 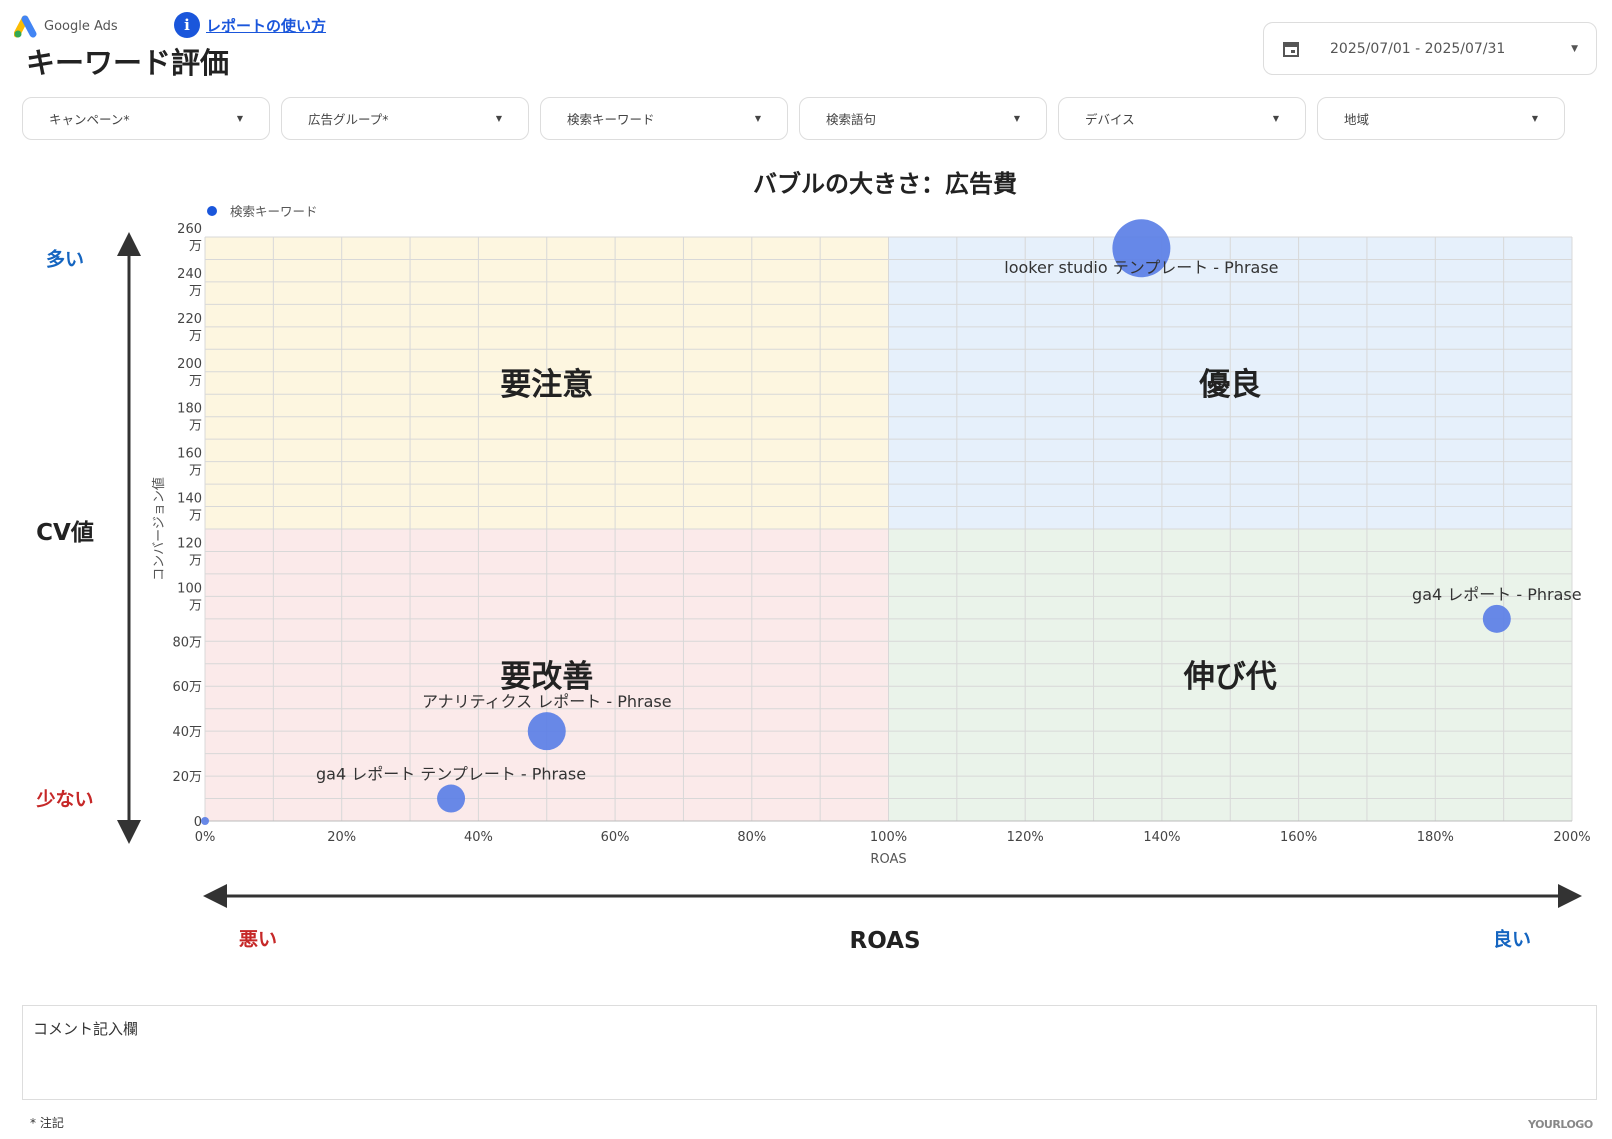 What do you see at coordinates (189, 418) in the screenshot?
I see `y-tick-label: 180 万` at bounding box center [189, 418].